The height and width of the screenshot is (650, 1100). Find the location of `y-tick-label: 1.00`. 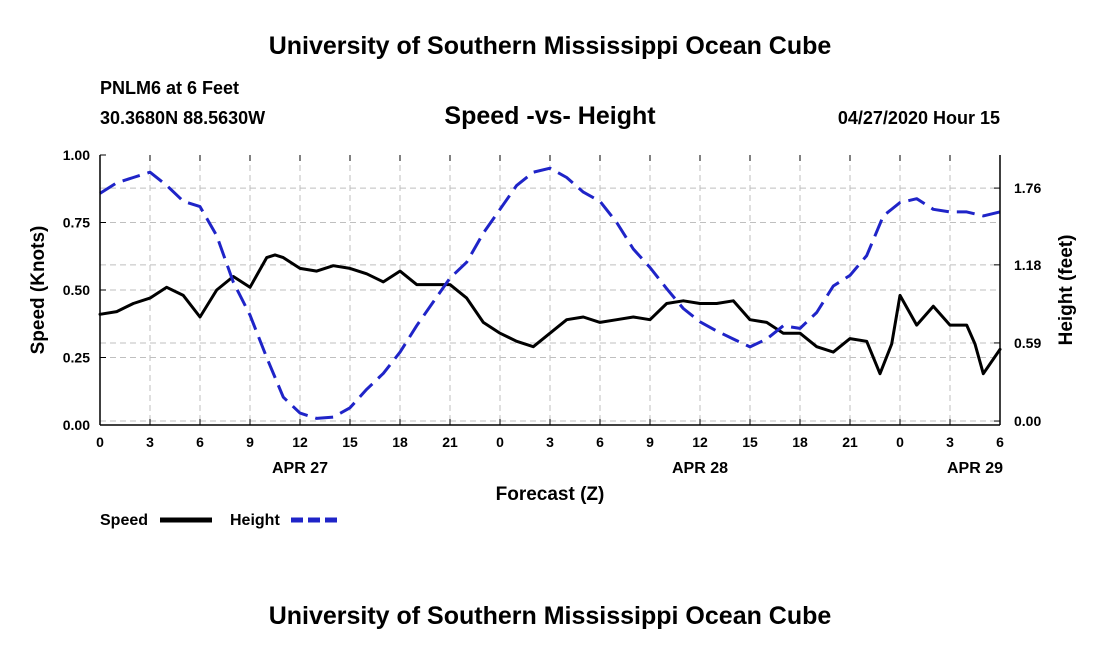

y-tick-label: 1.00 is located at coordinates (76, 155).